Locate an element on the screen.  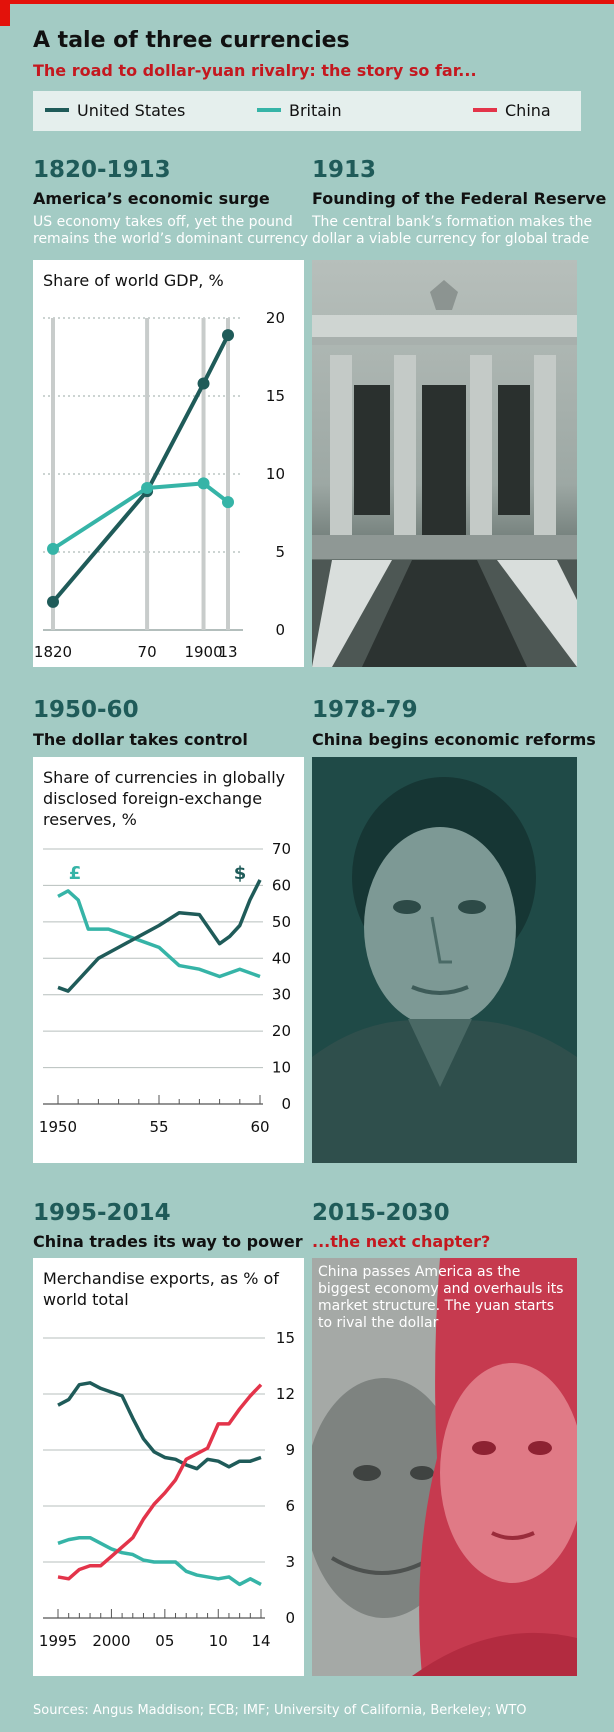
x-tick-label-1820: 1820 is located at coordinates (53, 652).